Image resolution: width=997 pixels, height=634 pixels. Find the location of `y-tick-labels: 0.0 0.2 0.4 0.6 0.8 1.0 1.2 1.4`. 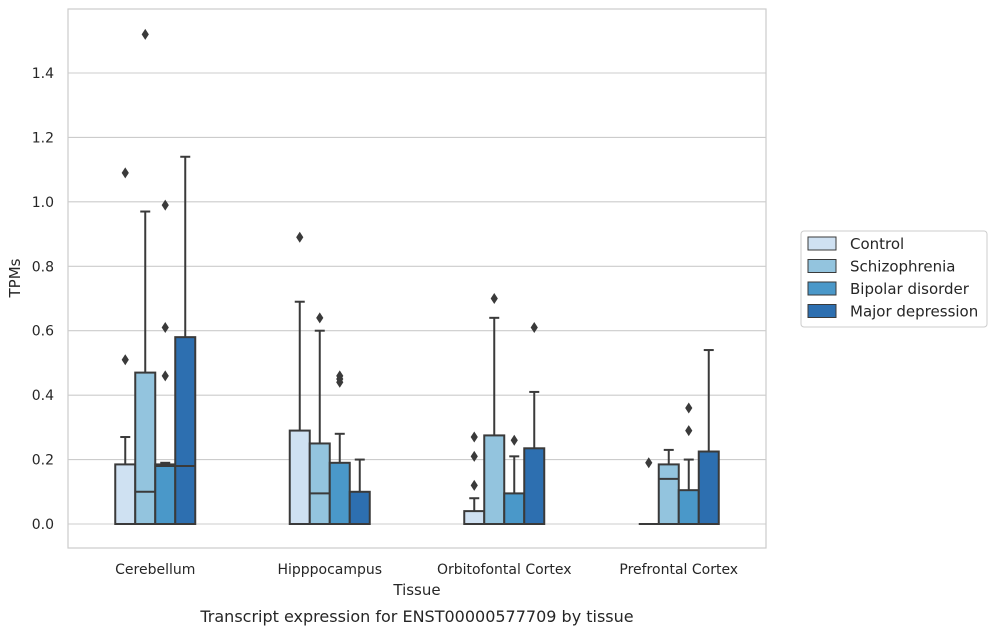

y-tick-labels: 0.0 0.2 0.4 0.6 0.8 1.0 1.2 1.4 is located at coordinates (43, 299).